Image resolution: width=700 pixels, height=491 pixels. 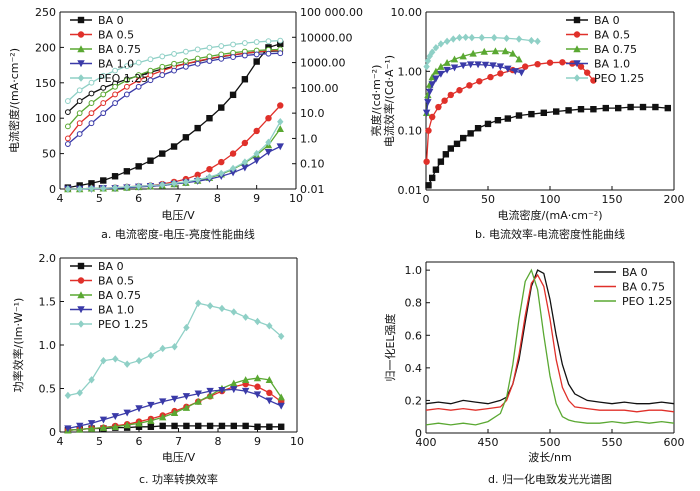 I want to click on legend-label: BA 1.0, so click(x=612, y=64).